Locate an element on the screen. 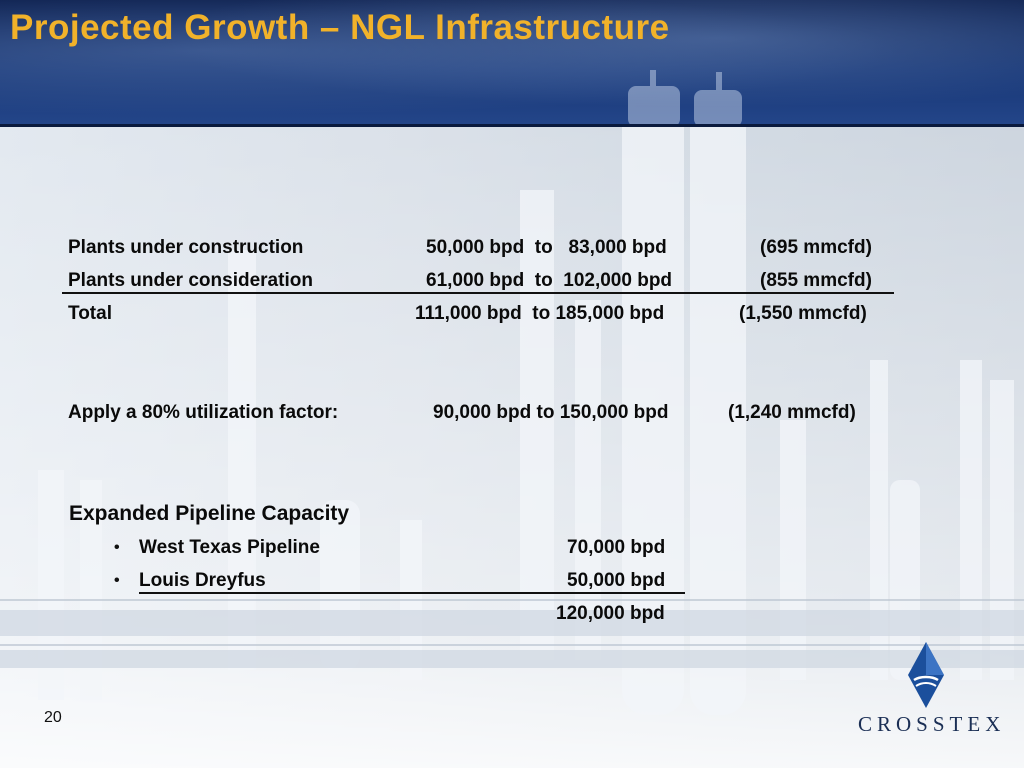 This screenshot has height=768, width=1024. slide-title: Projected Growth – NGL Infrastructure is located at coordinates (340, 27).